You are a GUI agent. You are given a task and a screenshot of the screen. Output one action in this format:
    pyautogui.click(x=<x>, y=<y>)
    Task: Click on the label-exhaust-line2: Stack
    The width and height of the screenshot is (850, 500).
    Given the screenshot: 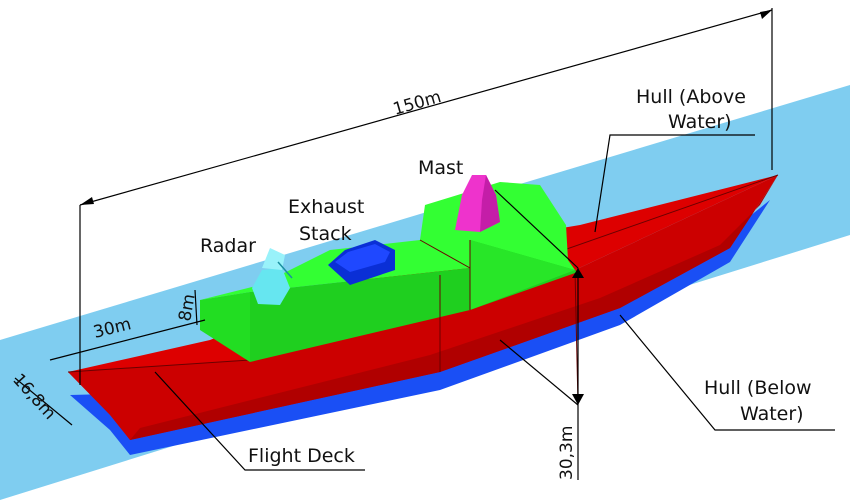 What is the action you would take?
    pyautogui.click(x=325, y=234)
    